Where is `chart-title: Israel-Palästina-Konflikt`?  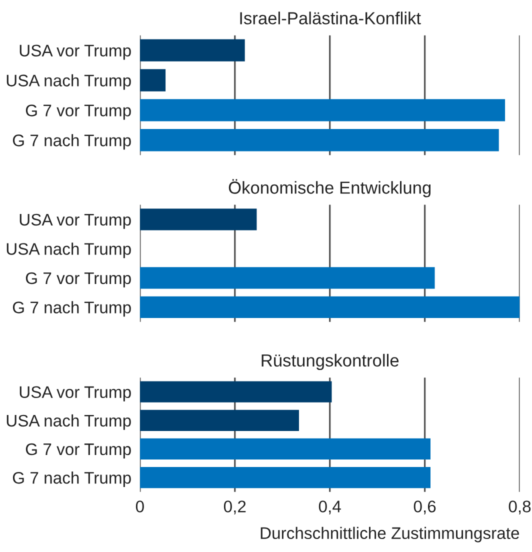
chart-title: Israel-Palästina-Konflikt is located at coordinates (330, 18).